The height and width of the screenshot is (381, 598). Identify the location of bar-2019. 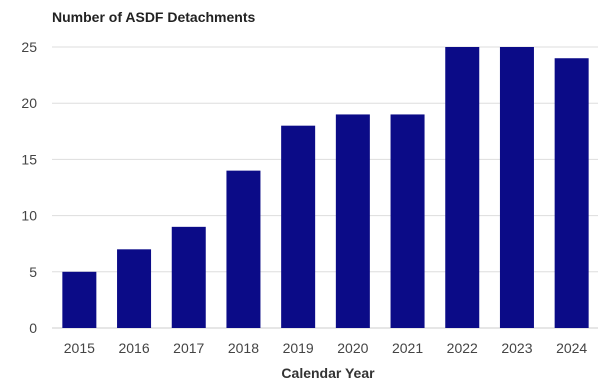
(298, 227).